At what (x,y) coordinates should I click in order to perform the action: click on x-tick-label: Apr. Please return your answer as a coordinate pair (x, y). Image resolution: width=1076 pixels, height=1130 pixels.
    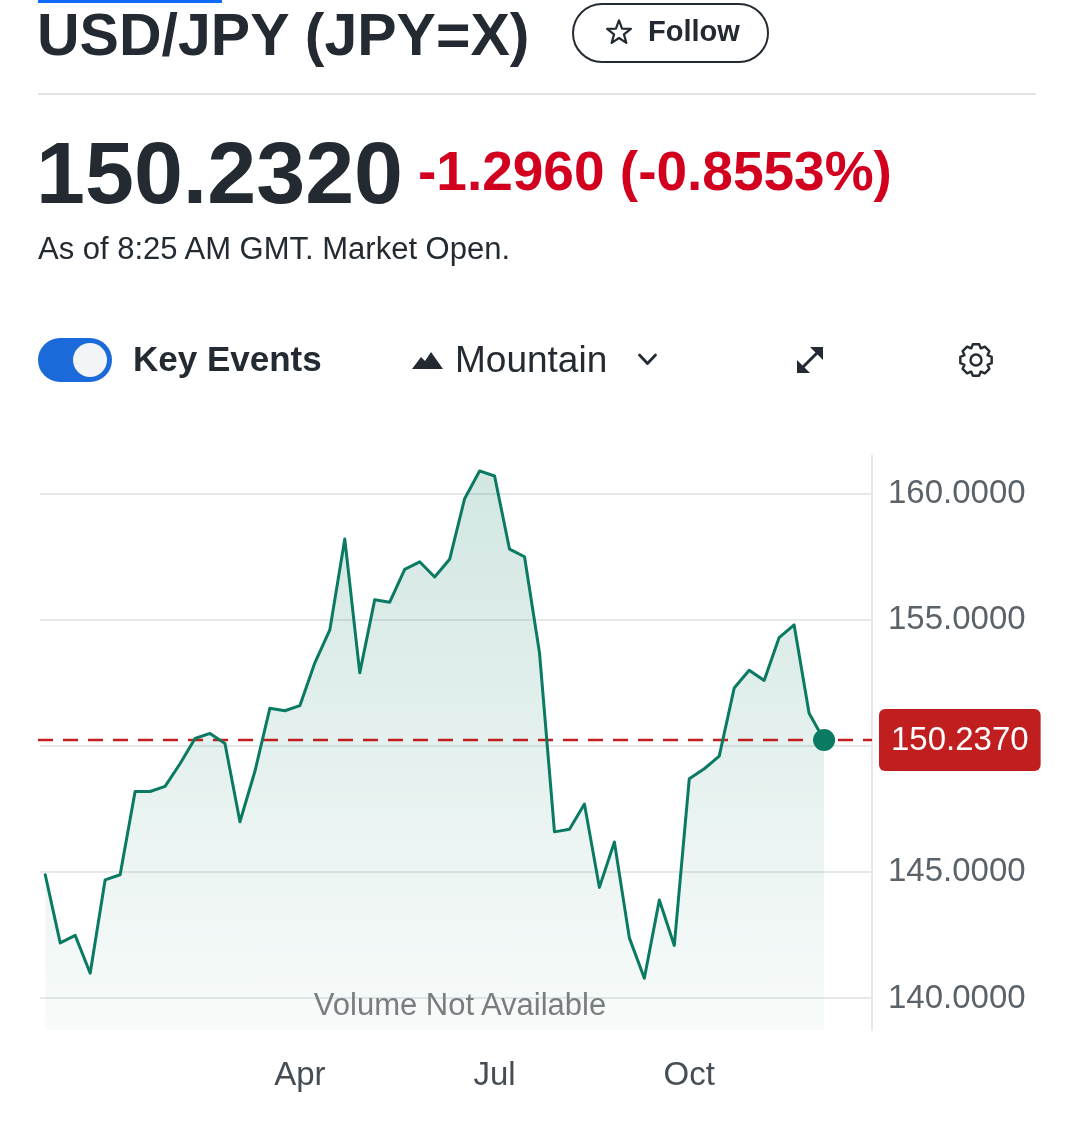
    Looking at the image, I should click on (300, 1073).